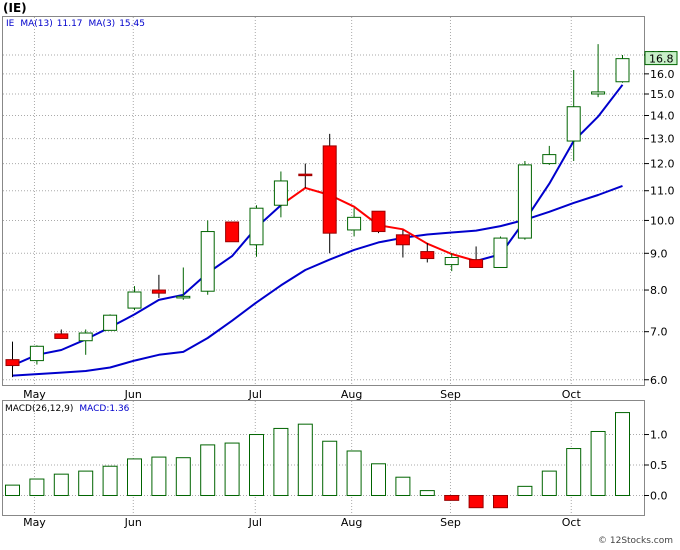 The height and width of the screenshot is (550, 680). What do you see at coordinates (70, 24) in the screenshot?
I see `legend-ma13-value: 11.17` at bounding box center [70, 24].